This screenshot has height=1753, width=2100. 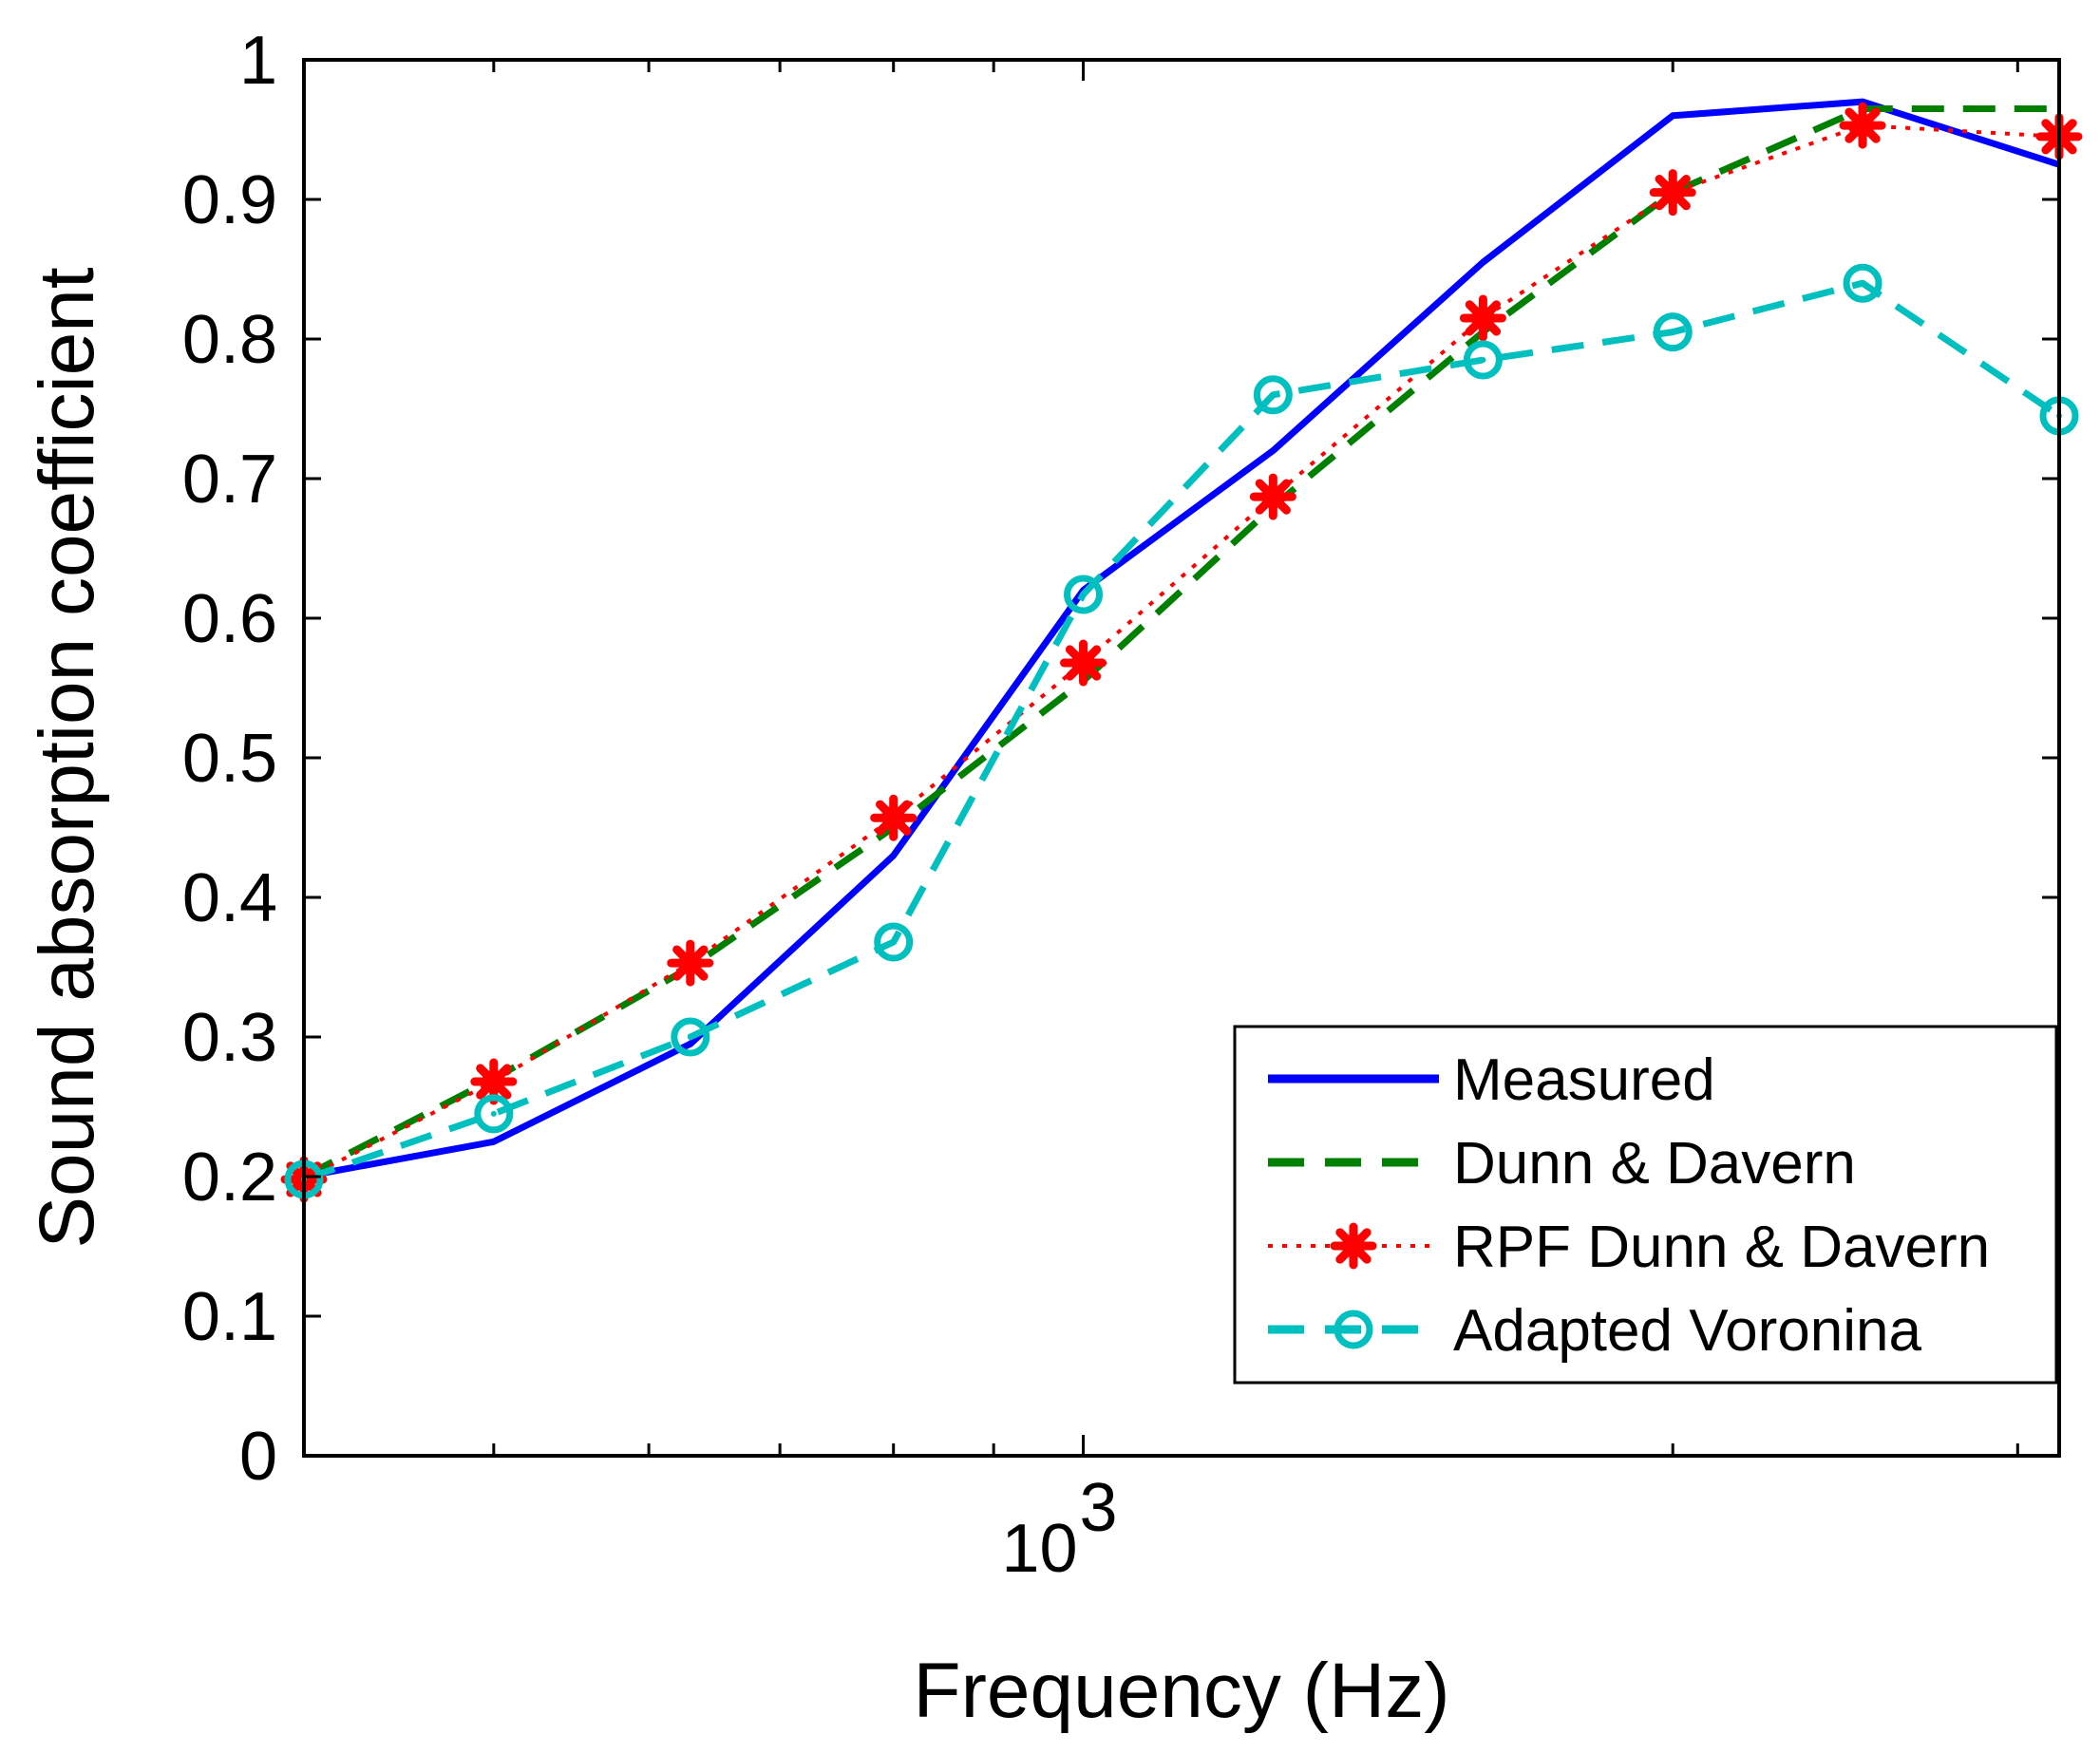 I want to click on x-axis-title: Frequency (Hz), so click(x=1181, y=1691).